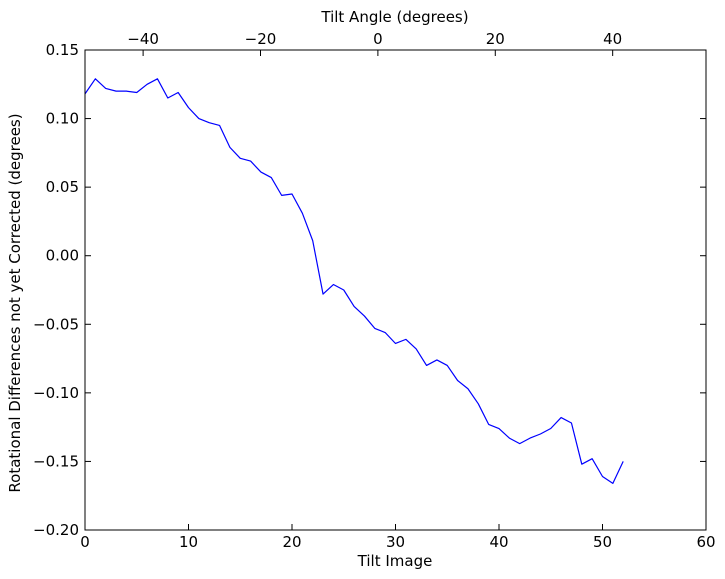  Describe the element at coordinates (602, 542) in the screenshot. I see `x-tick-label: 50` at that location.